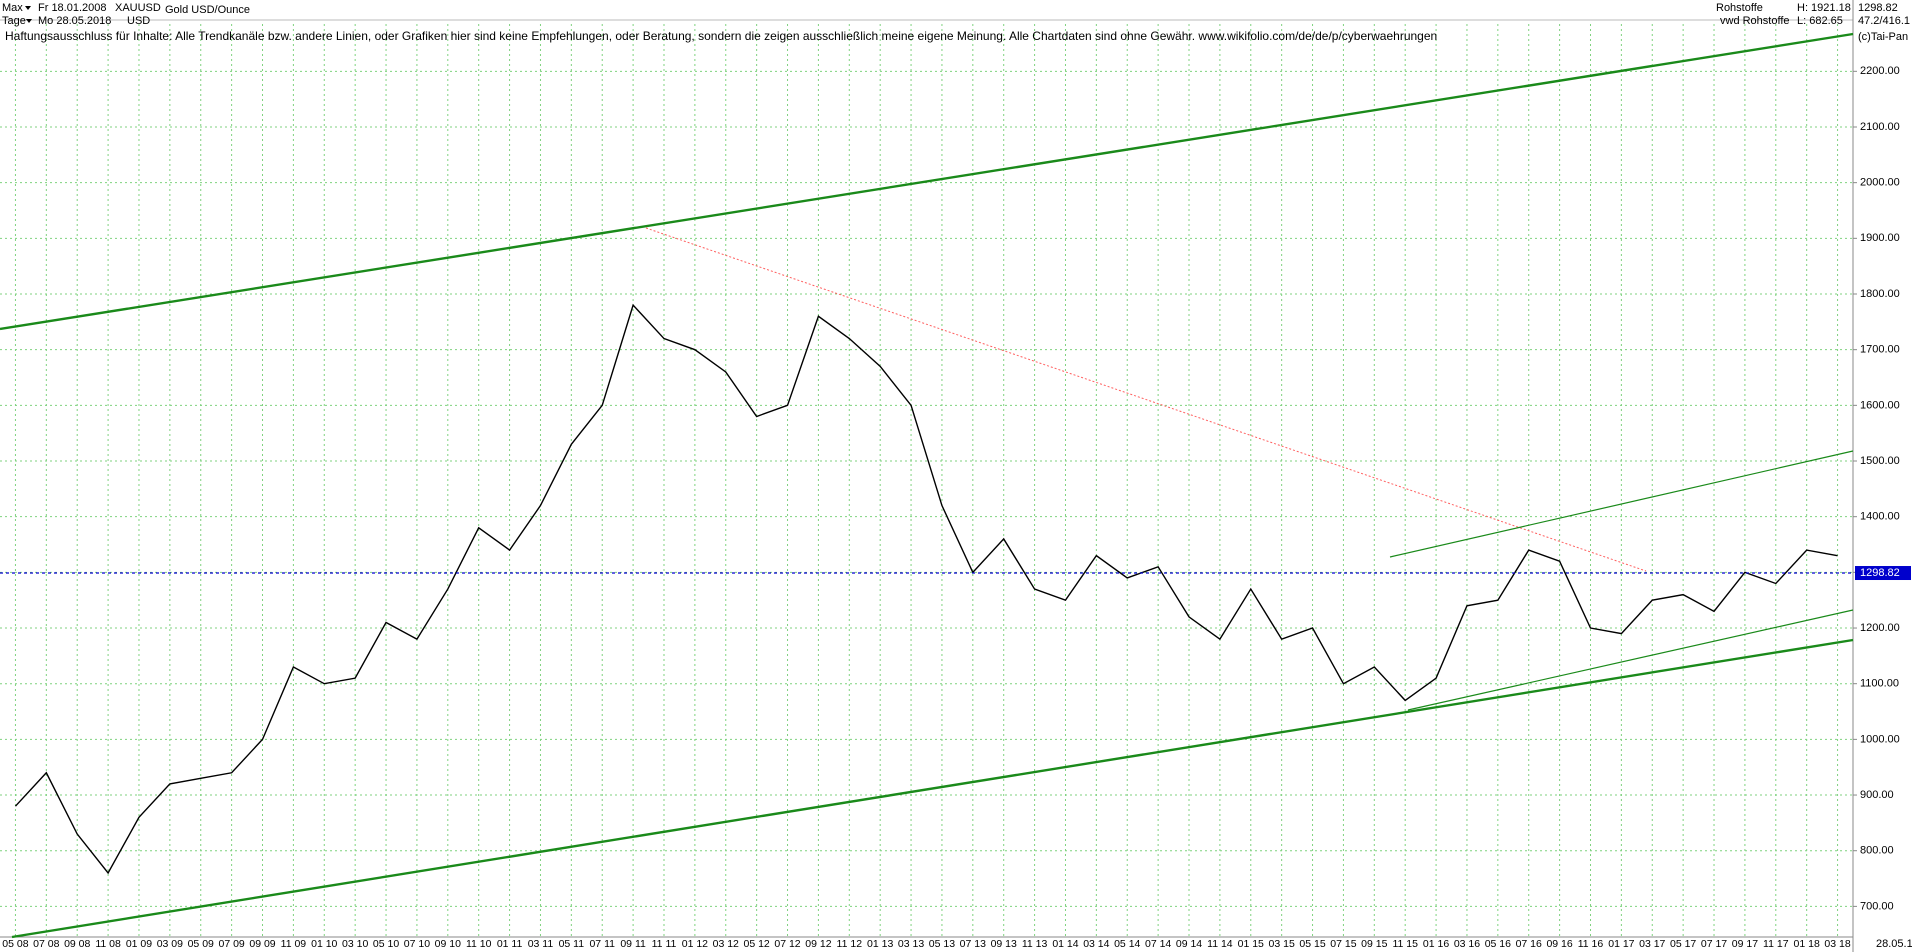 This screenshot has height=952, width=1912. Describe the element at coordinates (1880, 461) in the screenshot. I see `y-tick-label: 1500.00` at that location.